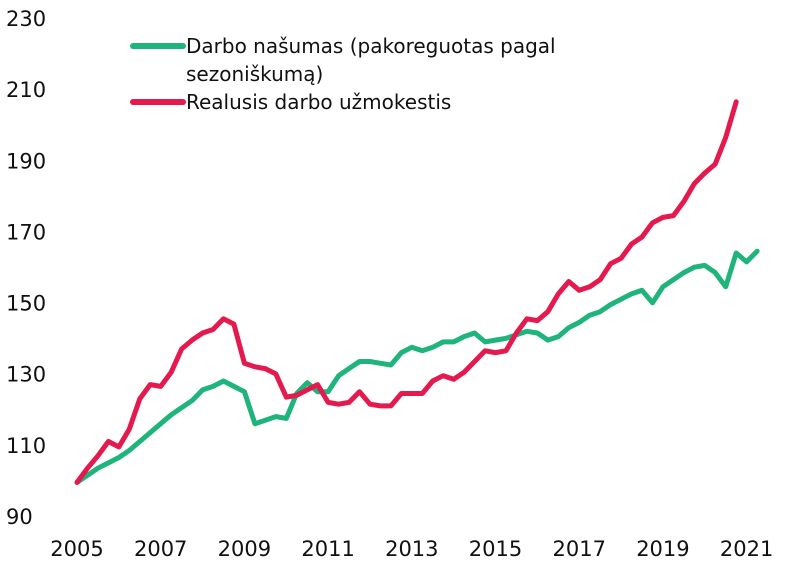  What do you see at coordinates (746, 549) in the screenshot?
I see `x-tick-label: 2021` at bounding box center [746, 549].